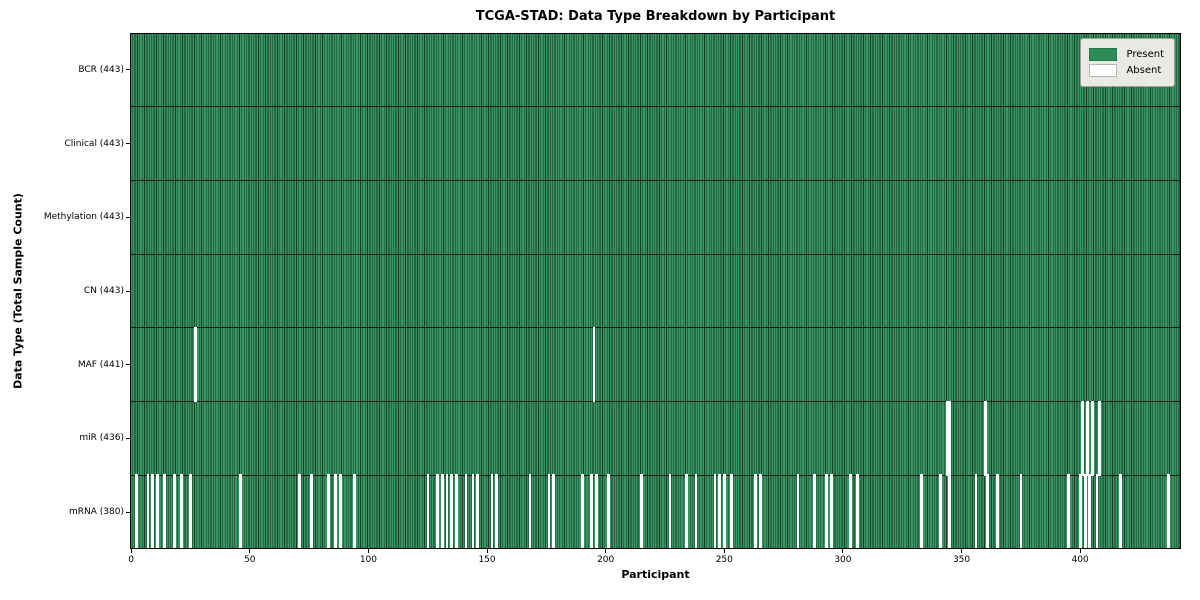 The height and width of the screenshot is (600, 1200). Describe the element at coordinates (250, 560) in the screenshot. I see `x-tick-label-50: 50` at that location.